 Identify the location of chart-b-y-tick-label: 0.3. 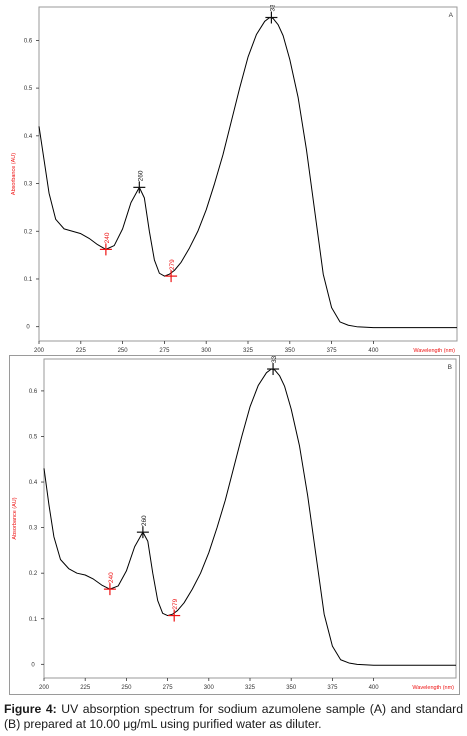
(33, 529).